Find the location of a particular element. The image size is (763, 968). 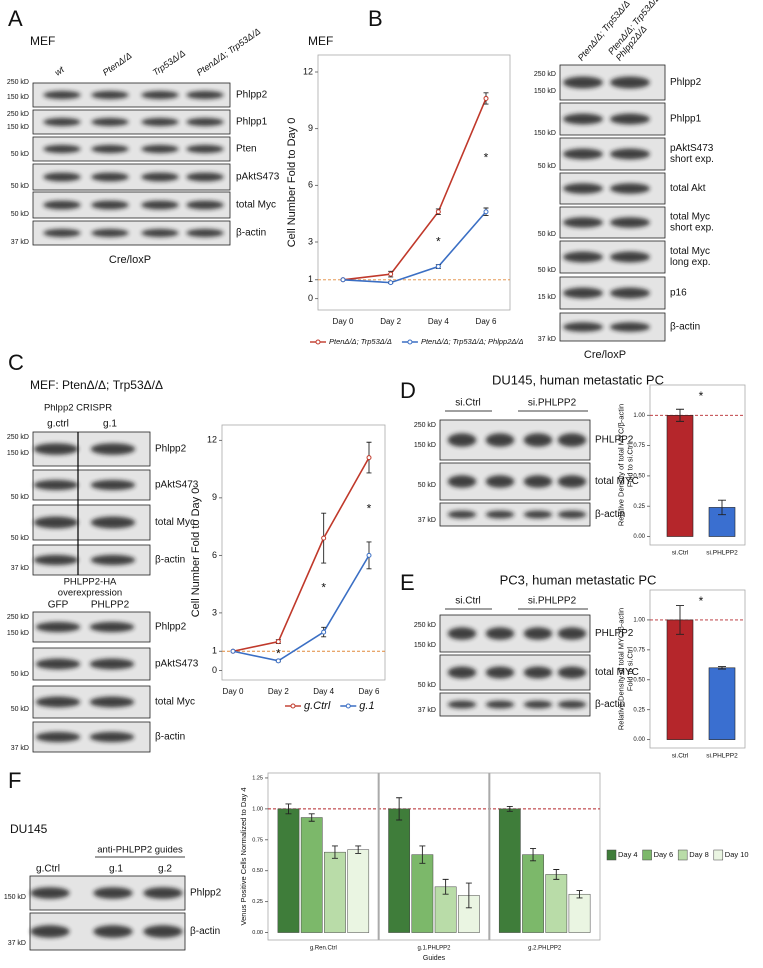

y-tick-label: 3 is located at coordinates (310, 241).